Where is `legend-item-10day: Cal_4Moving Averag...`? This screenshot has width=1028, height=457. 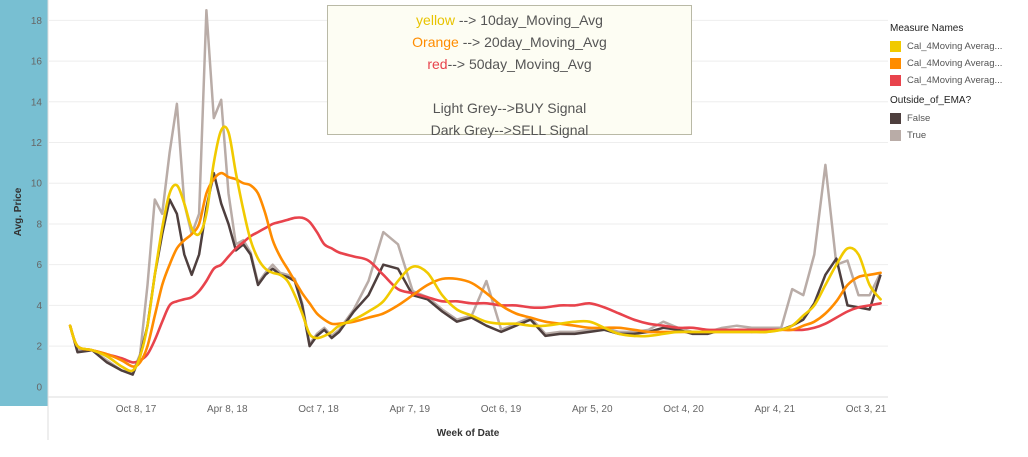 legend-item-10day: Cal_4Moving Averag... is located at coordinates (959, 46).